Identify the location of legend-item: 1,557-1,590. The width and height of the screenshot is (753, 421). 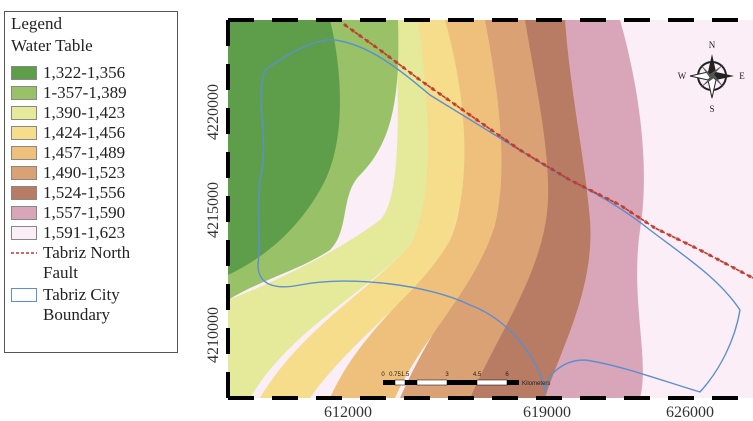
(68, 213).